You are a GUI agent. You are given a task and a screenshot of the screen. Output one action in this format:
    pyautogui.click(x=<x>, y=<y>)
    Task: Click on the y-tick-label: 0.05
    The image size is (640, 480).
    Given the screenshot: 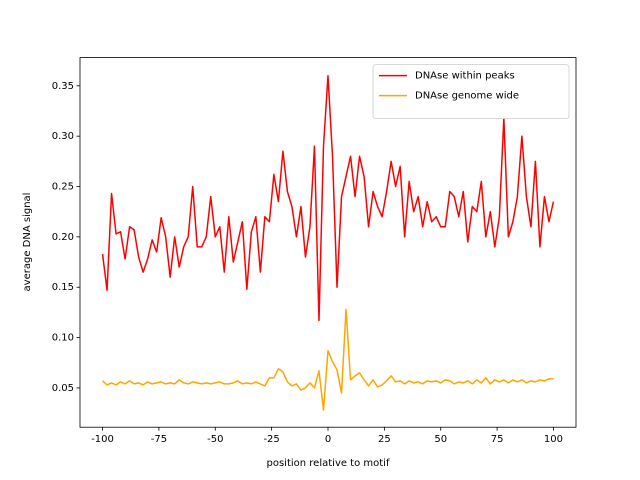 What is the action you would take?
    pyautogui.click(x=63, y=388)
    